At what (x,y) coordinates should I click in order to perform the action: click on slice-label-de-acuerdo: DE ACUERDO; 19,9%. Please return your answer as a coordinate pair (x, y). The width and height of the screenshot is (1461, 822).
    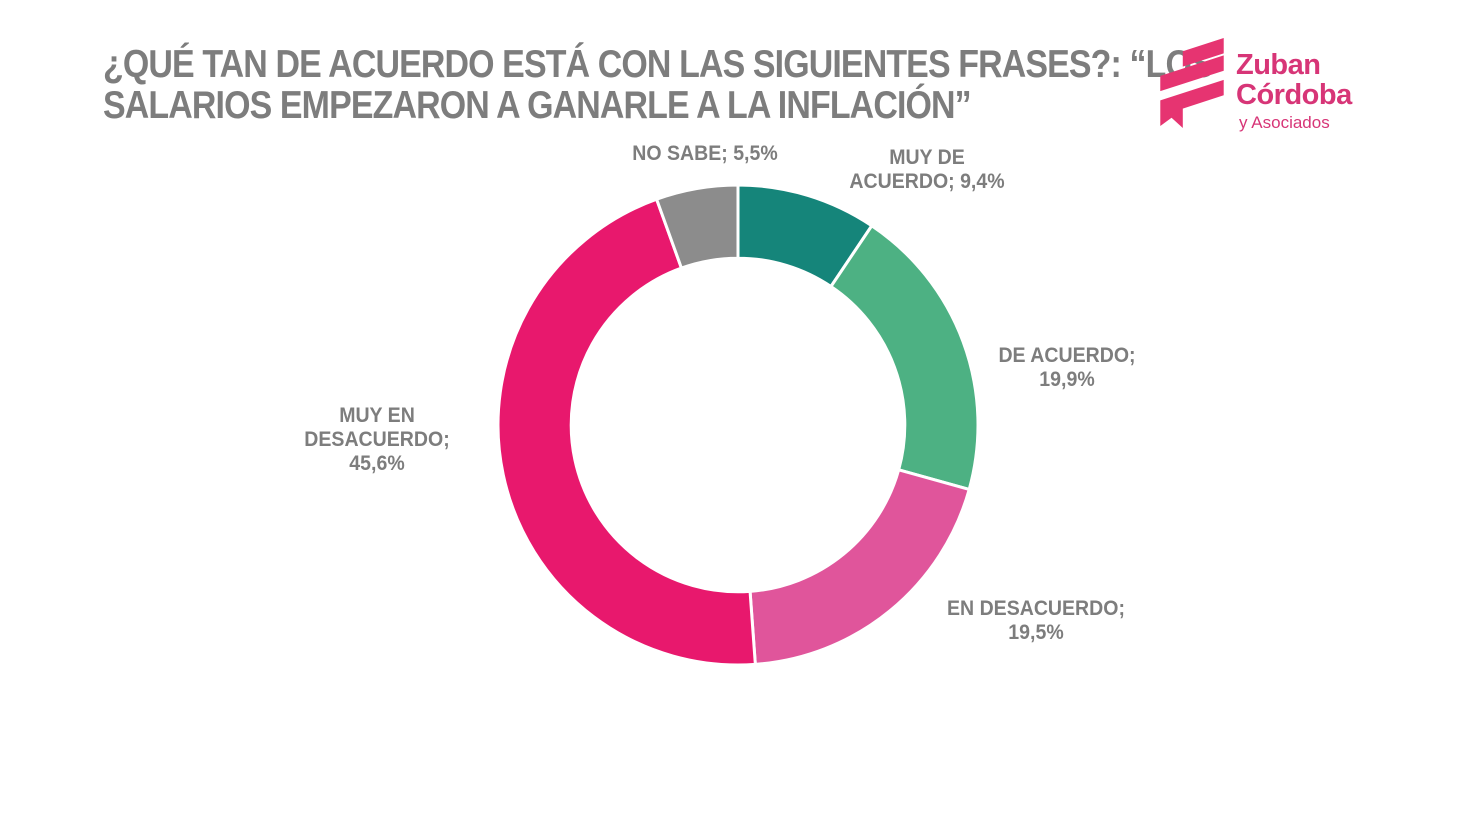
    Looking at the image, I should click on (1067, 367).